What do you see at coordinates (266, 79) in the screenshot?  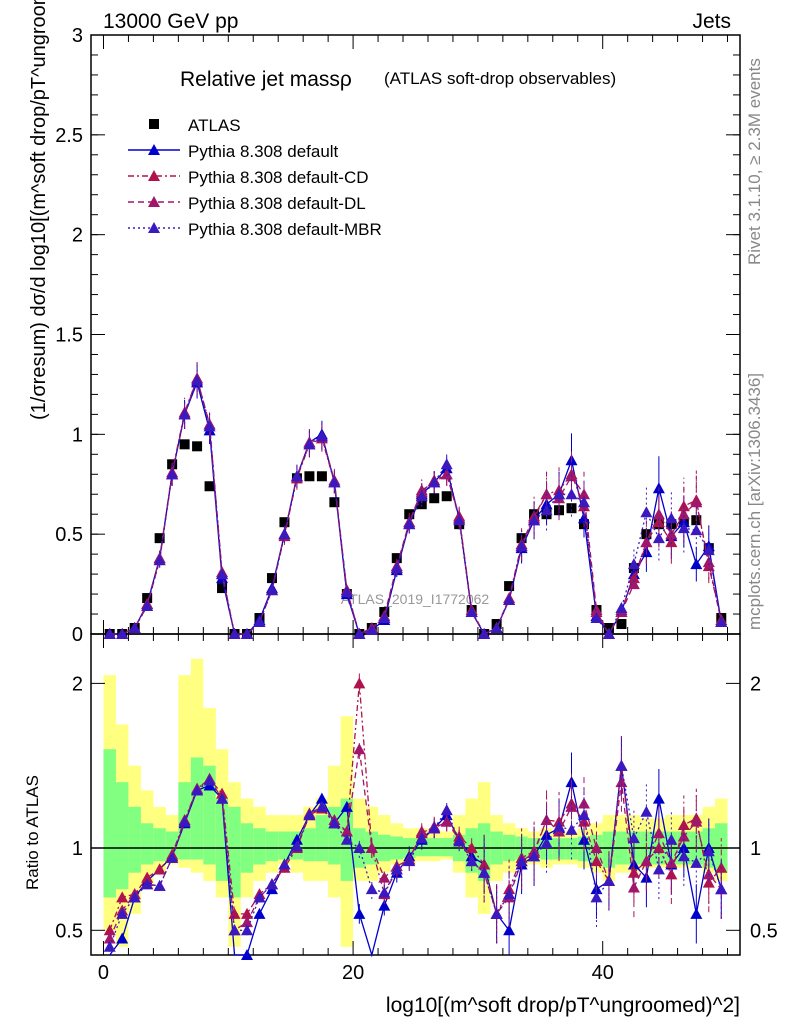 I see `legend-title-main: Relative jet massρ` at bounding box center [266, 79].